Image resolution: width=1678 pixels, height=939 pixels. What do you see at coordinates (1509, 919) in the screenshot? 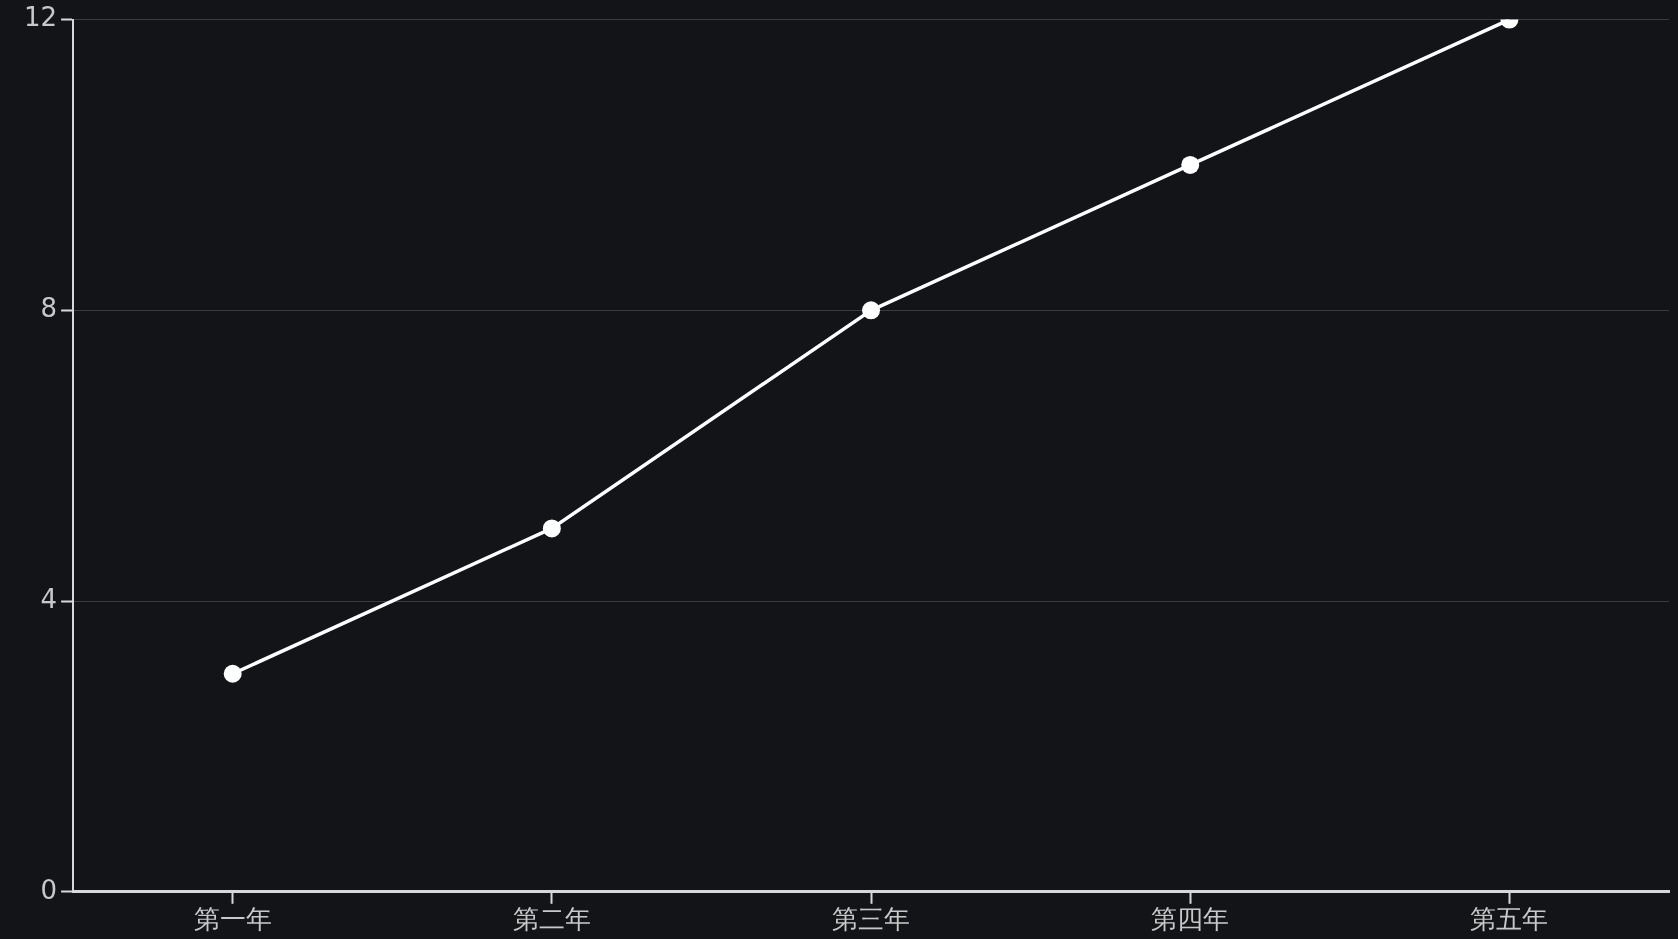
I see `x-tick-label: 第五年` at bounding box center [1509, 919].